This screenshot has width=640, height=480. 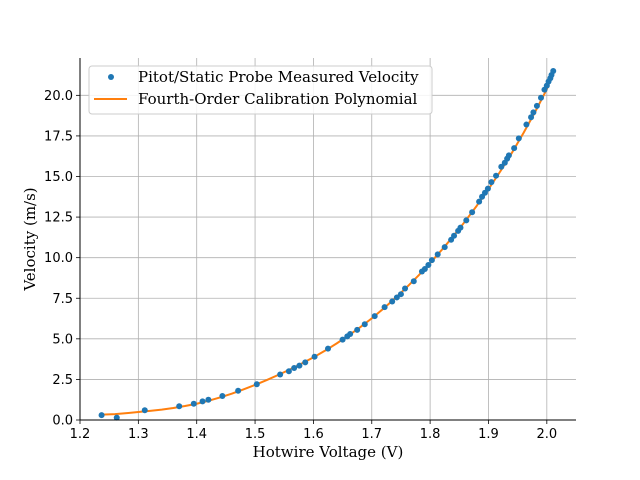 What do you see at coordinates (278, 77) in the screenshot?
I see `legend-entry-measured: Pitot/Static Probe Measured Velocity` at bounding box center [278, 77].